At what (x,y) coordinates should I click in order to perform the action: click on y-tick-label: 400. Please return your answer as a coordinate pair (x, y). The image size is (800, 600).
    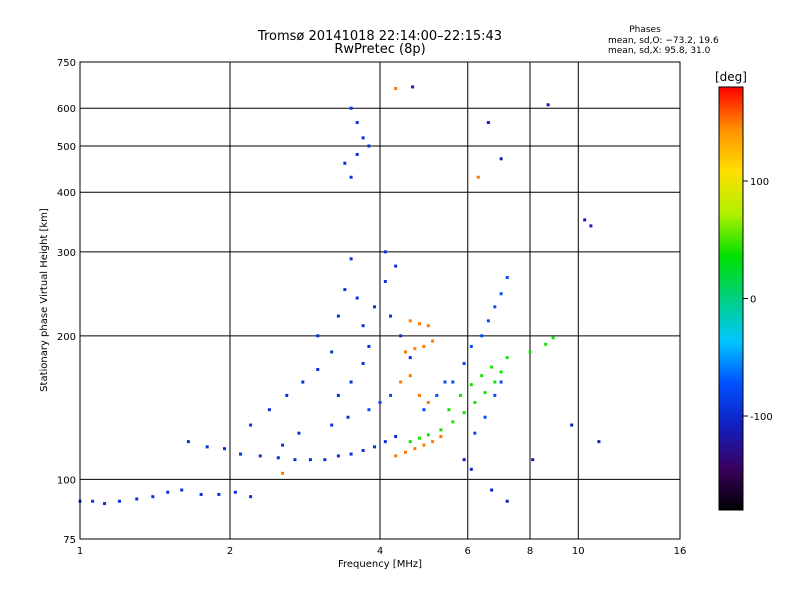
    Looking at the image, I should click on (66, 193).